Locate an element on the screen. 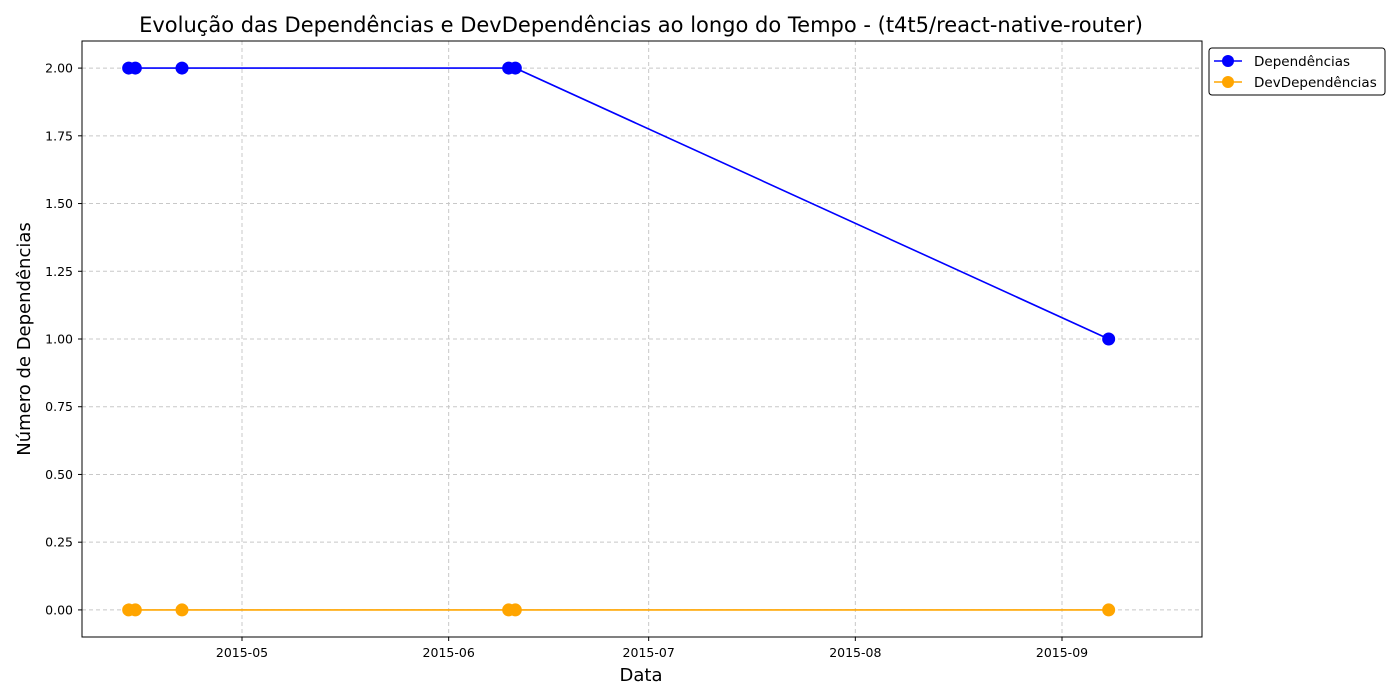 The height and width of the screenshot is (700, 1400). y-tick-label: 0.50 is located at coordinates (59, 474).